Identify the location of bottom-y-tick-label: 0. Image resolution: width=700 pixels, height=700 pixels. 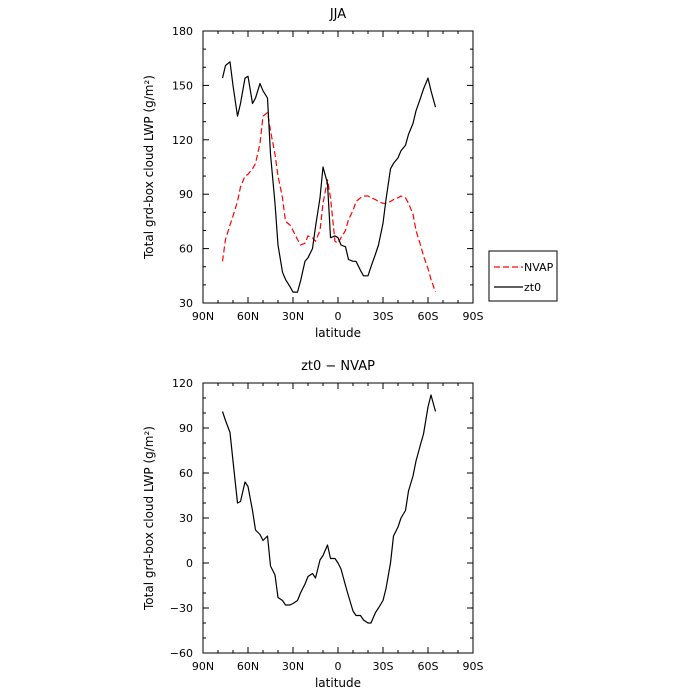
(189, 563).